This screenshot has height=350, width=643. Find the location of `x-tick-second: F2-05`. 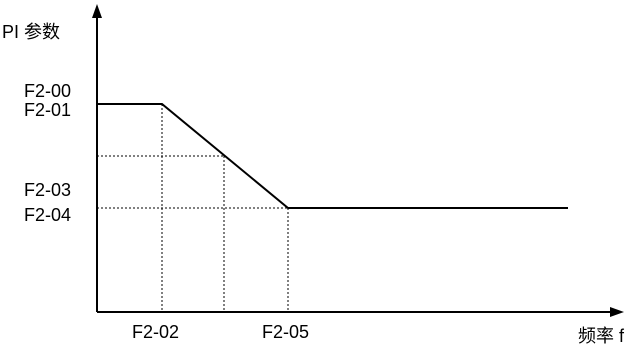

x-tick-second: F2-05 is located at coordinates (286, 332).